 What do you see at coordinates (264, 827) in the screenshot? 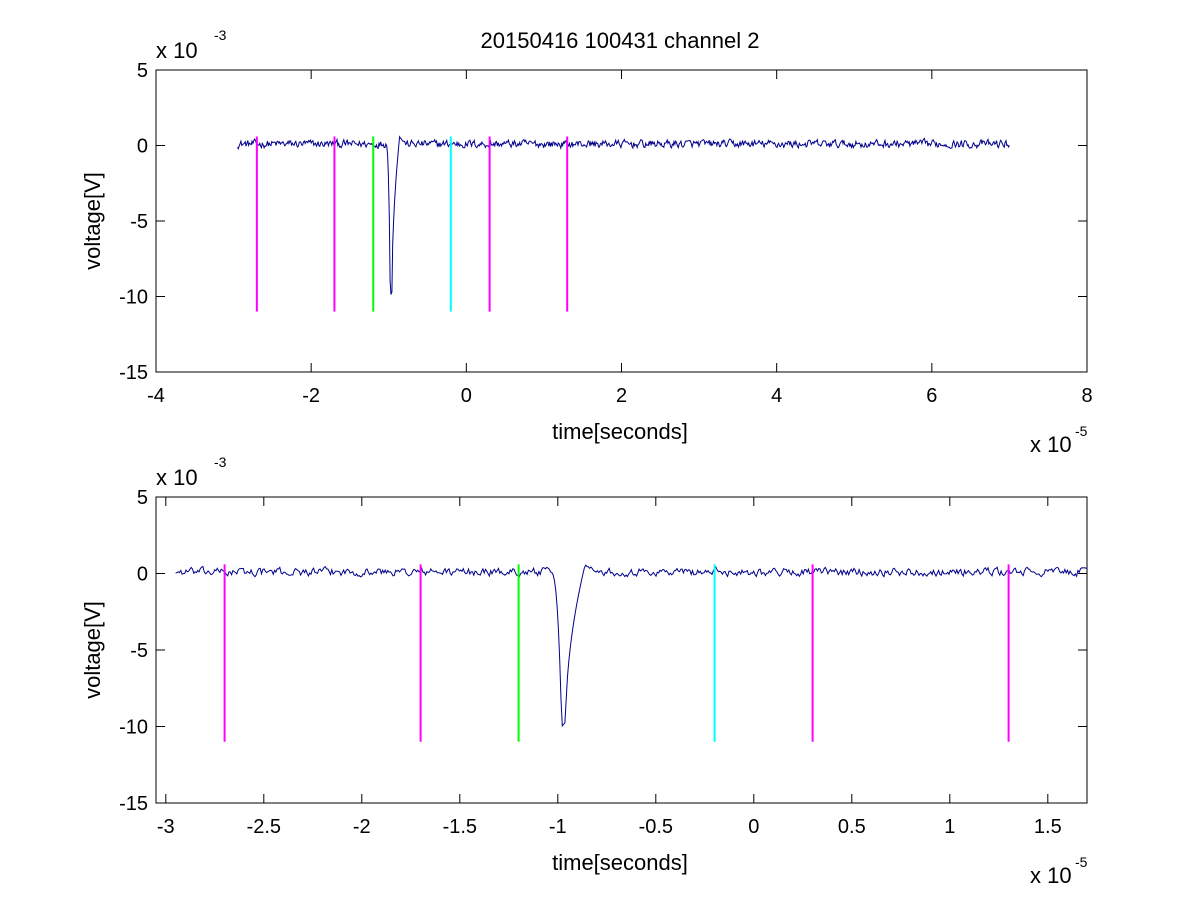
I see `x-tick-label: -2.5` at bounding box center [264, 827].